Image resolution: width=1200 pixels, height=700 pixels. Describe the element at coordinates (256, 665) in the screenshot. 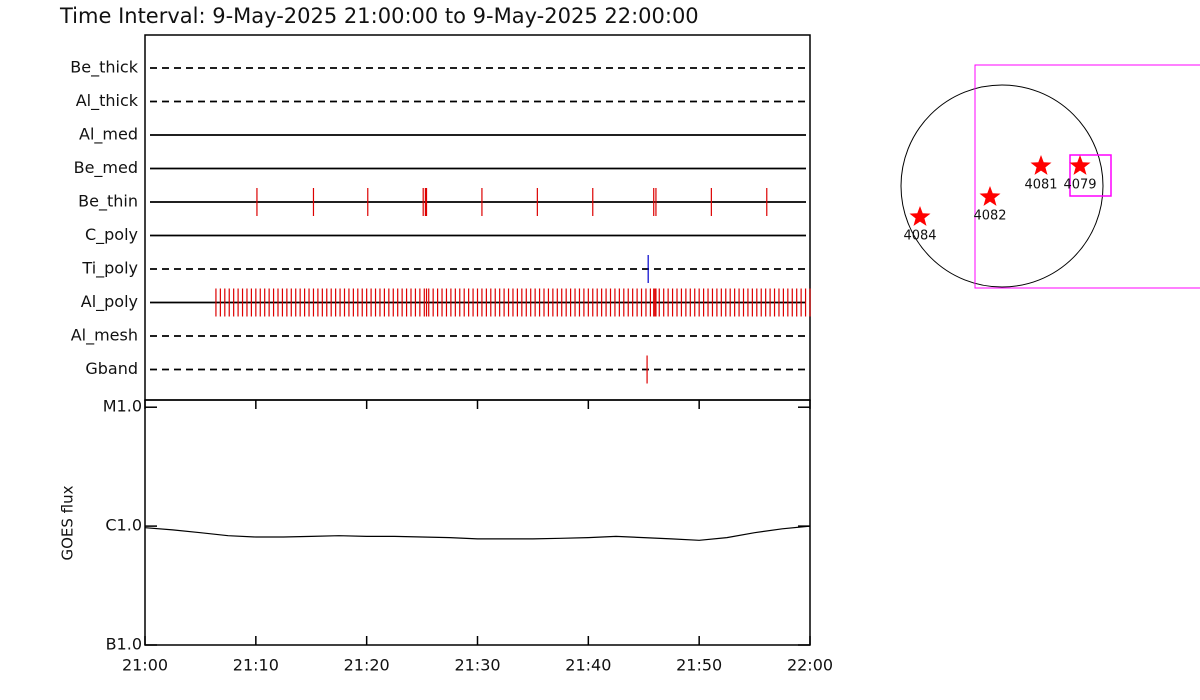

I see `x-tick-label: 21:10` at that location.